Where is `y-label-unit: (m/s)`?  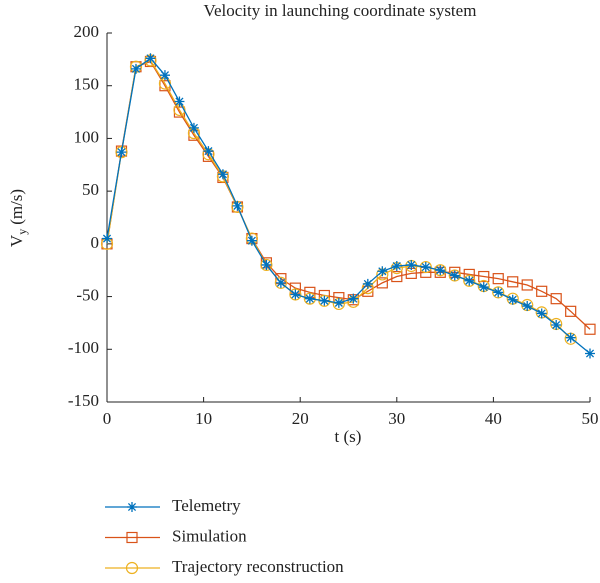
y-label-unit: (m/s) is located at coordinates (16, 207).